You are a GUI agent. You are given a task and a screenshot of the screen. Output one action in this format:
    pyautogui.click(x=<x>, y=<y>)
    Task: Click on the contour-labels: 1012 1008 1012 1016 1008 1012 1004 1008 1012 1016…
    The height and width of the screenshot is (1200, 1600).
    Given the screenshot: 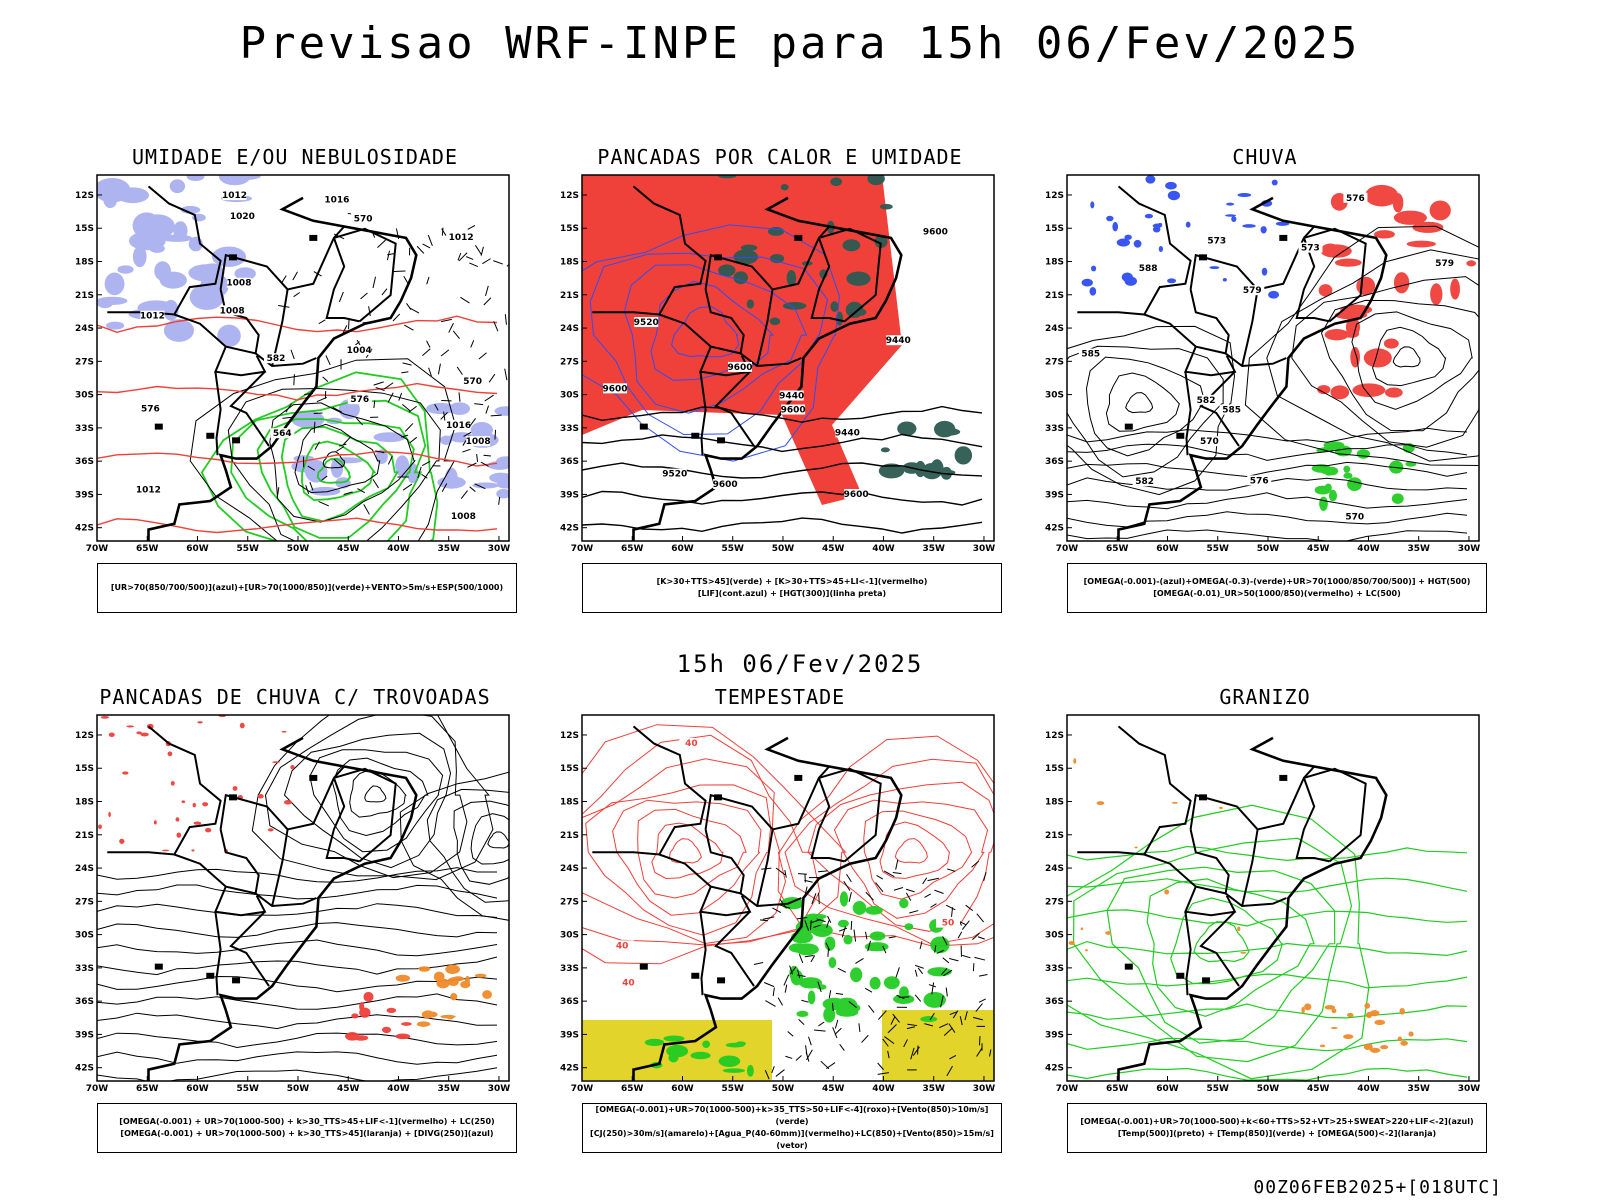 What is the action you would take?
    pyautogui.click(x=313, y=356)
    